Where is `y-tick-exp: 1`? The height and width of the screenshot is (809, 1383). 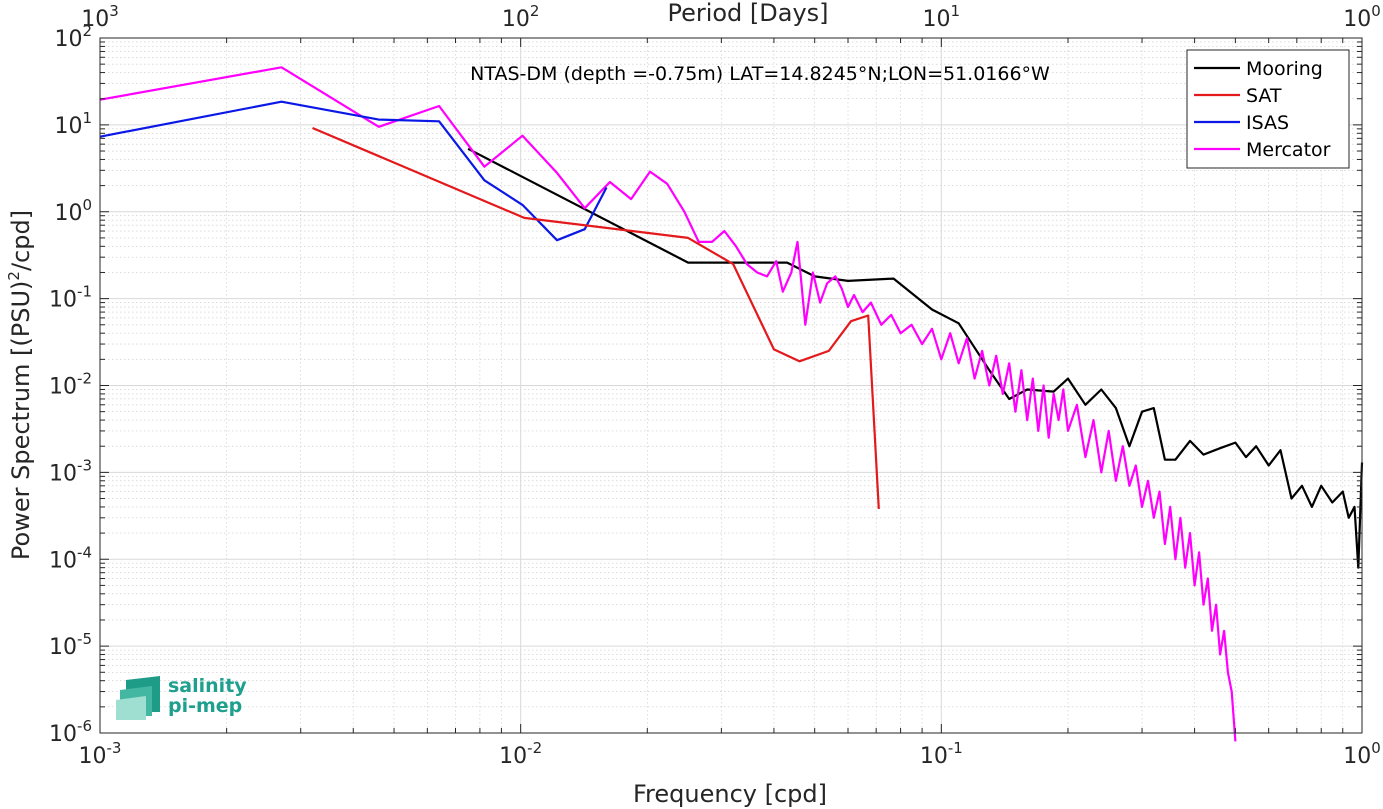
y-tick-exp: 1 is located at coordinates (87, 118).